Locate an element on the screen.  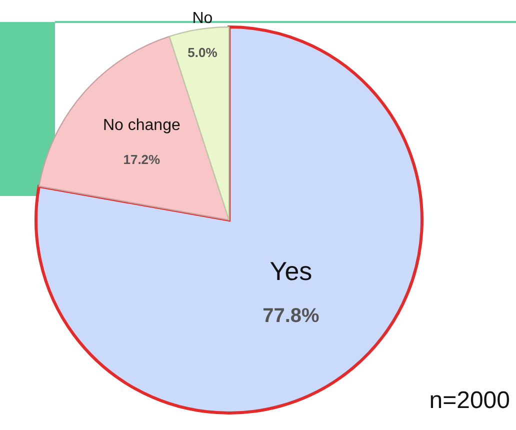
text: n=2000 is located at coordinates (469, 400).